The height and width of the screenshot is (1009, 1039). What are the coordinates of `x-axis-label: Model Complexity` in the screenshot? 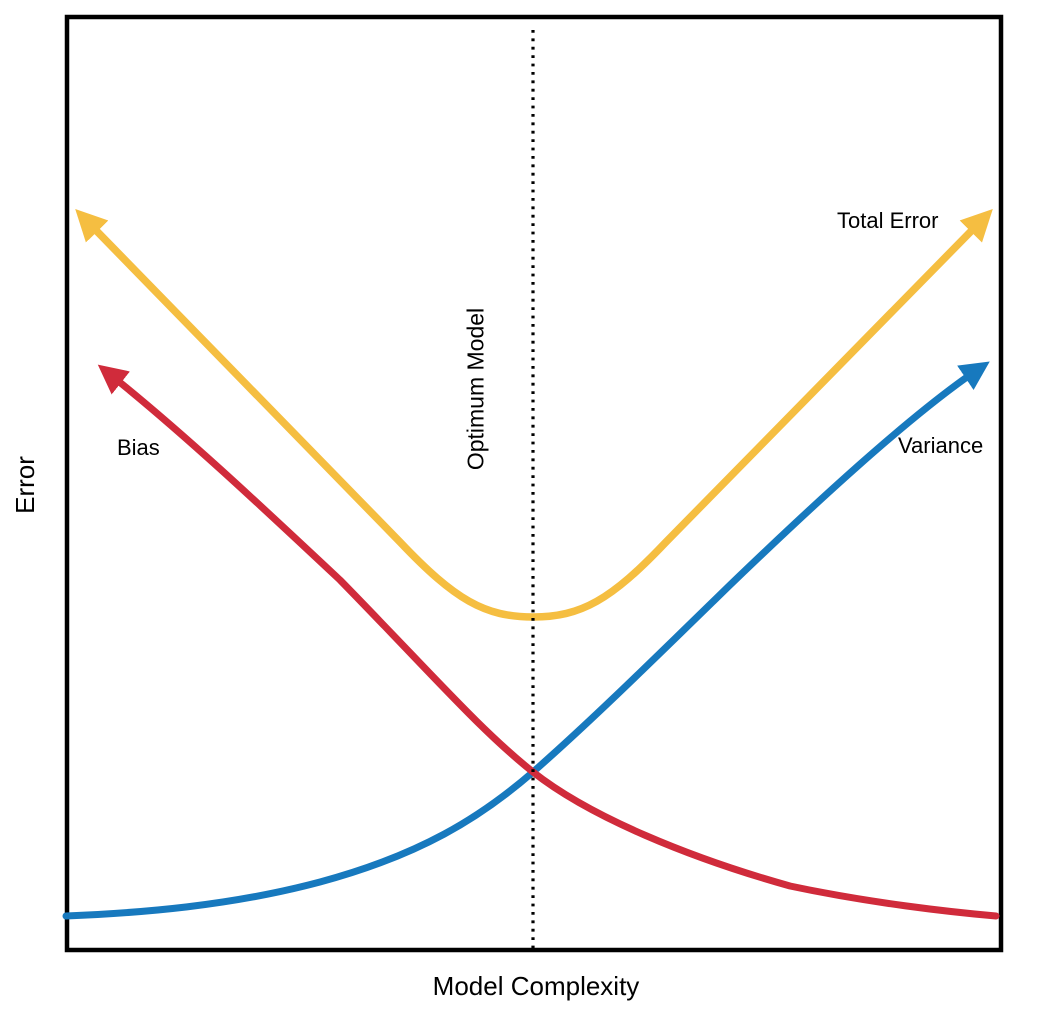 It's located at (536, 986).